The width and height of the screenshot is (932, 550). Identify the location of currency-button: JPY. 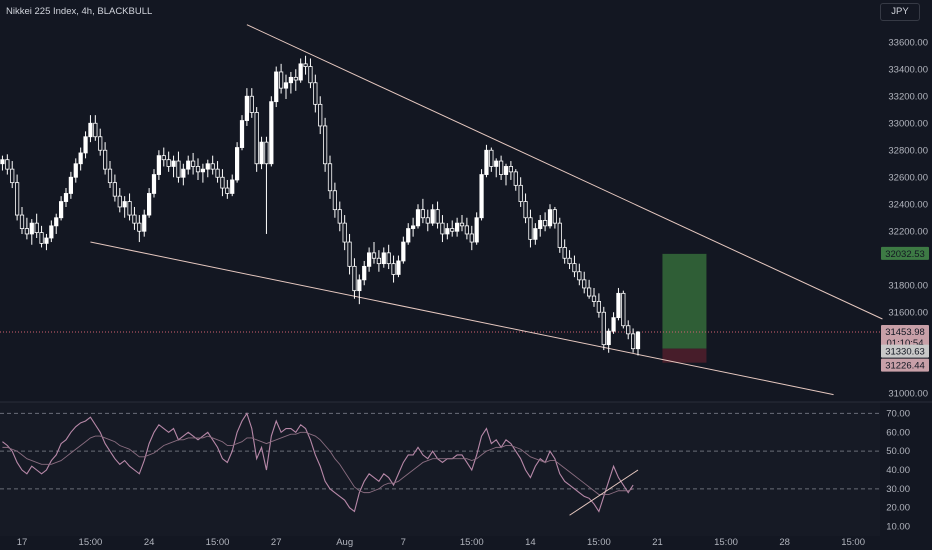
(900, 12).